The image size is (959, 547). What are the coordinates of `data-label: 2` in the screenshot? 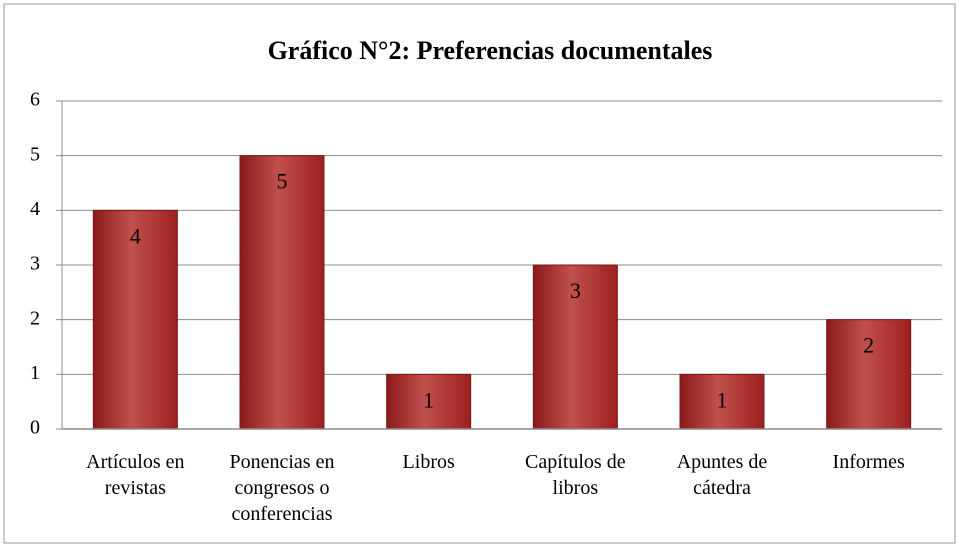 It's located at (868, 345).